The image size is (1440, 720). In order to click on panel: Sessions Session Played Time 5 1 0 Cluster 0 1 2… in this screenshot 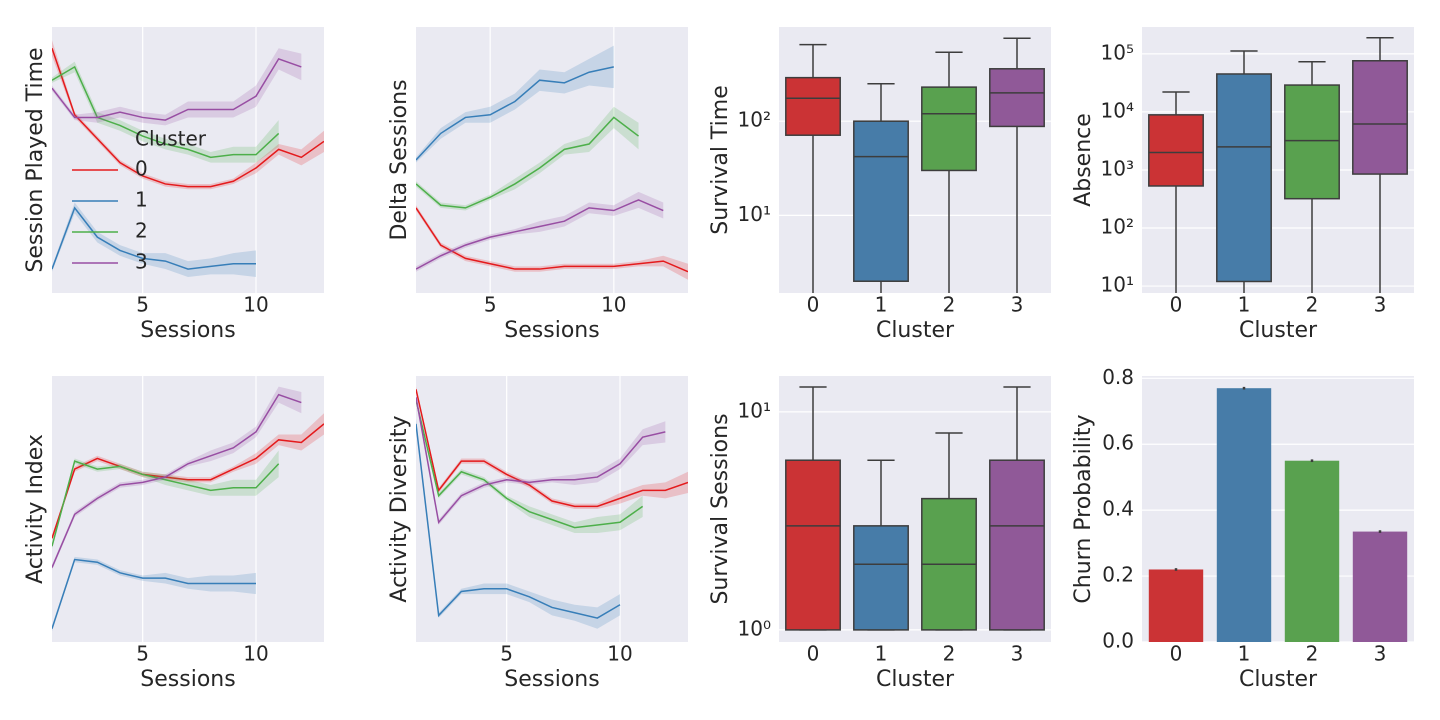, I will do `click(173, 185)`.